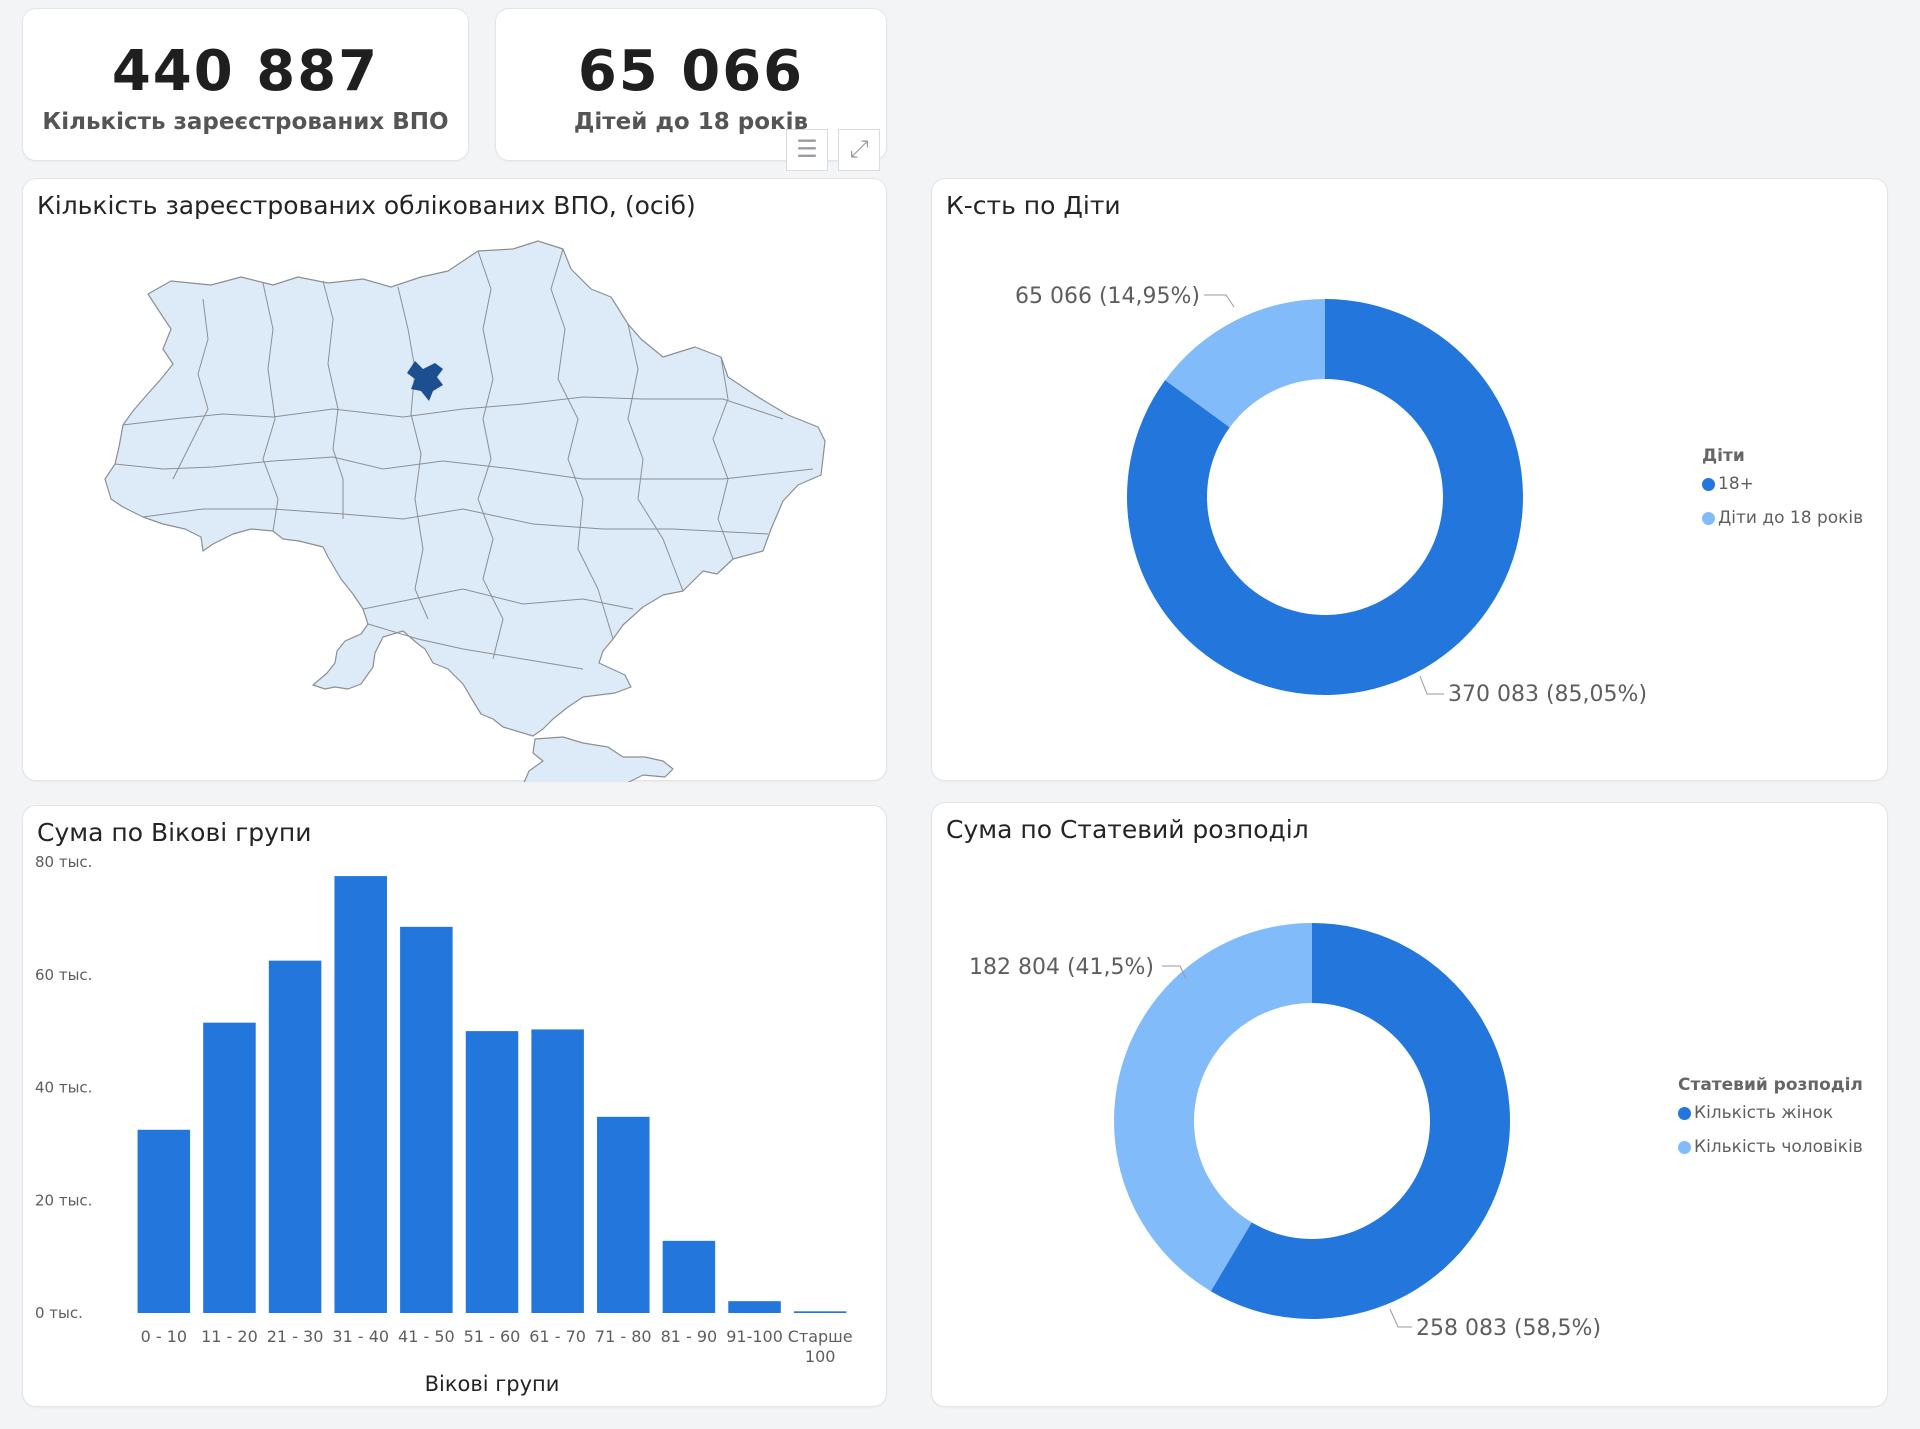 The width and height of the screenshot is (1920, 1429). What do you see at coordinates (691, 122) in the screenshot?
I see `kpi-children-label: Дітей до 18 років` at bounding box center [691, 122].